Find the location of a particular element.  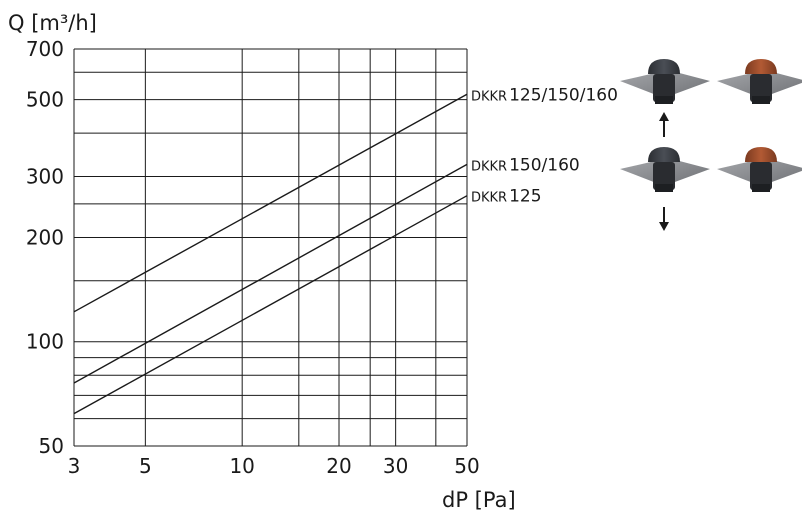

series-label: DKKR 125/150/160 is located at coordinates (544, 95).